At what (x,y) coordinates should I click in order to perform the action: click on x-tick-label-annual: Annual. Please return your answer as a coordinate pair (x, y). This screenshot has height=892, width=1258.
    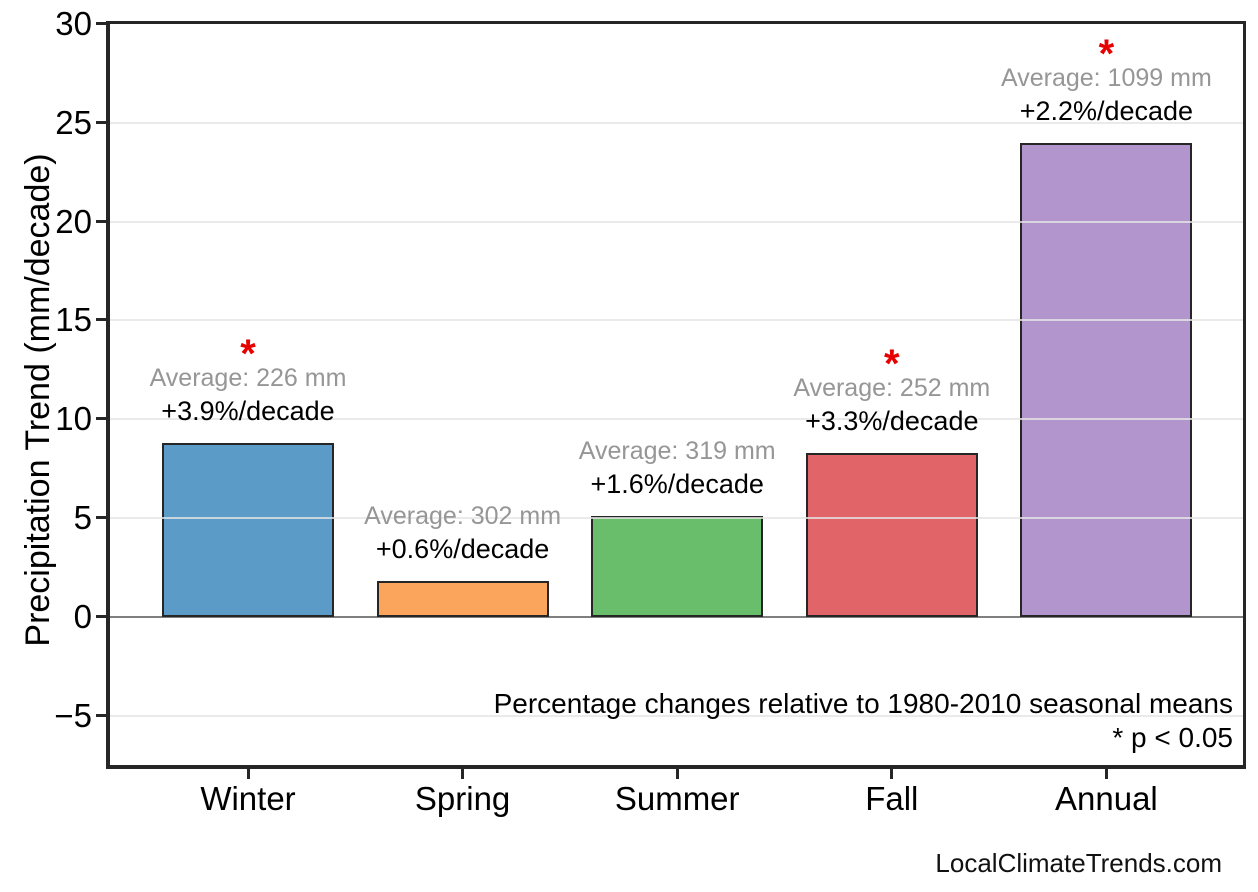
    Looking at the image, I should click on (1106, 798).